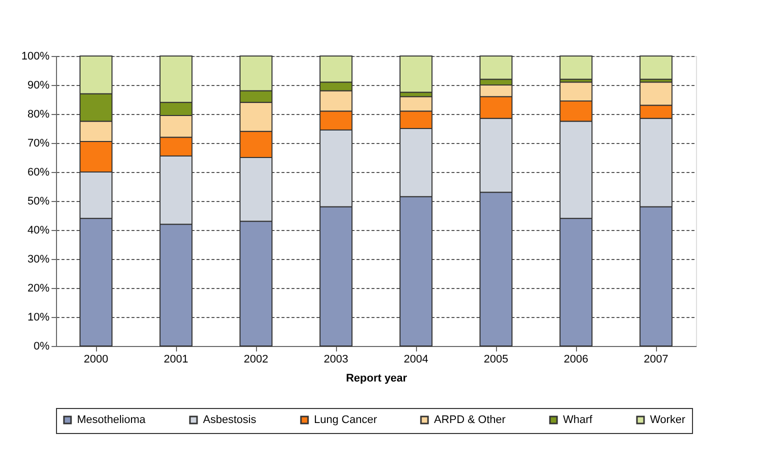 The height and width of the screenshot is (470, 764). Describe the element at coordinates (96, 360) in the screenshot. I see `x-tick-label: 2000` at that location.